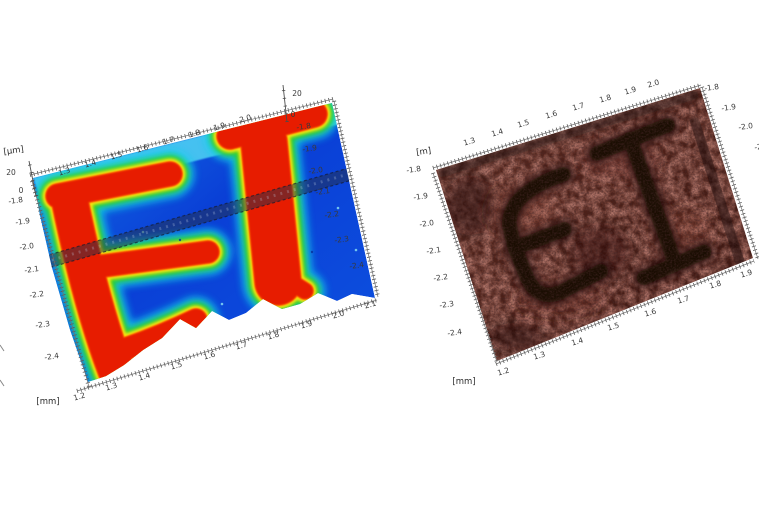  I want to click on crop-artifact, so click(2, 365).